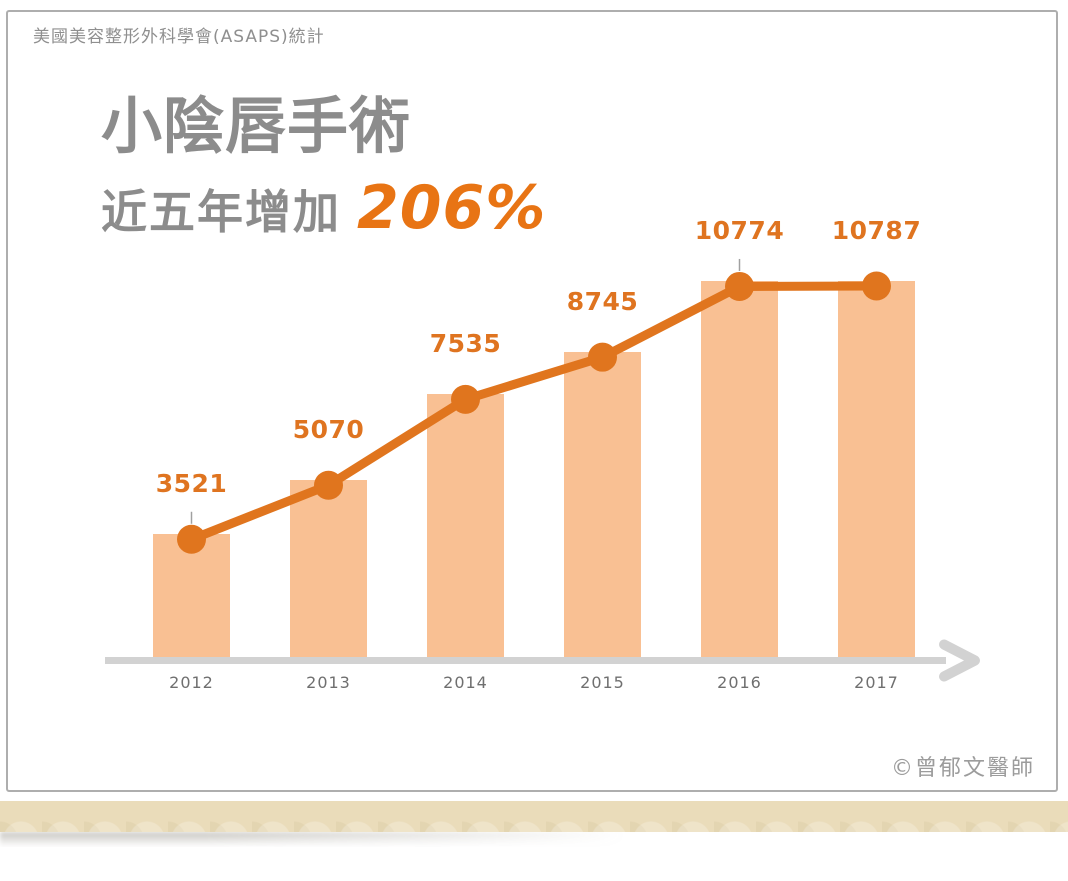  Describe the element at coordinates (876, 230) in the screenshot. I see `value-label-2017: 10787` at that location.